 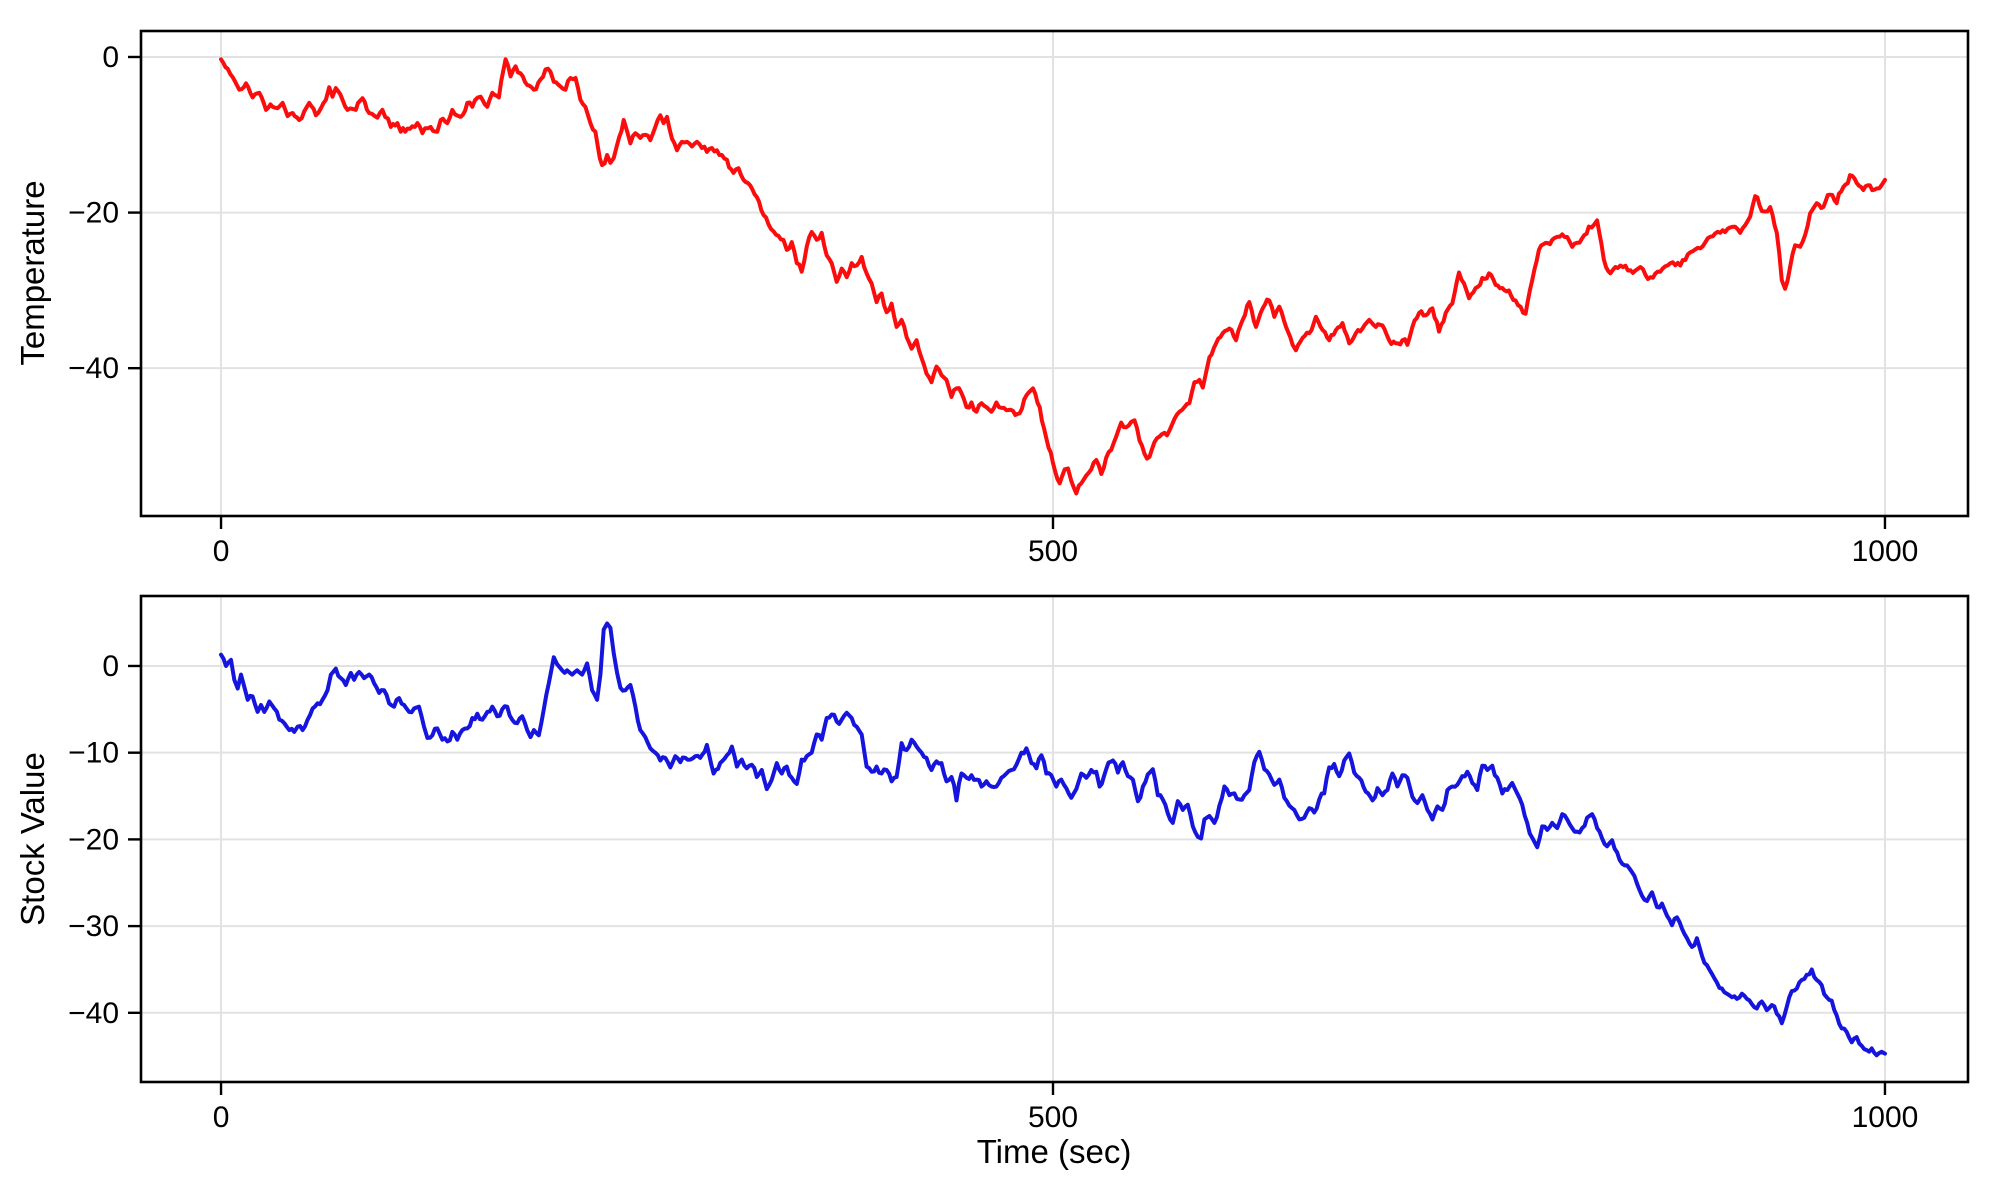 What do you see at coordinates (1054, 1151) in the screenshot?
I see `x-axis-label-time: Time (sec)` at bounding box center [1054, 1151].